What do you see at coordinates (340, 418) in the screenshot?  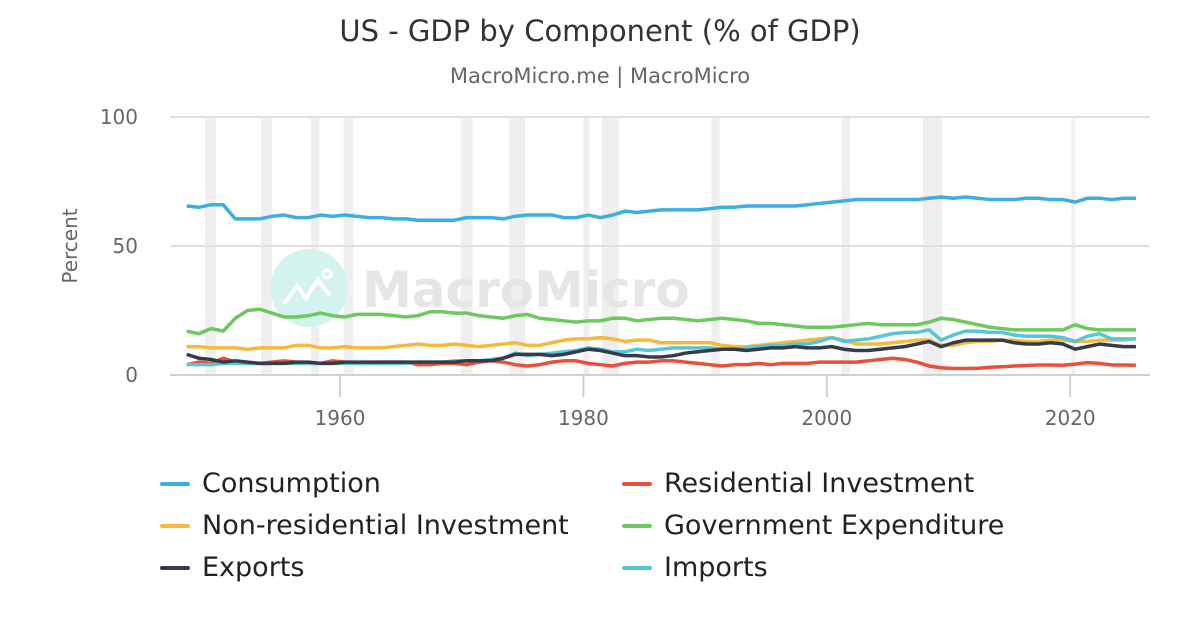 I see `x-tick-label: 1960` at bounding box center [340, 418].